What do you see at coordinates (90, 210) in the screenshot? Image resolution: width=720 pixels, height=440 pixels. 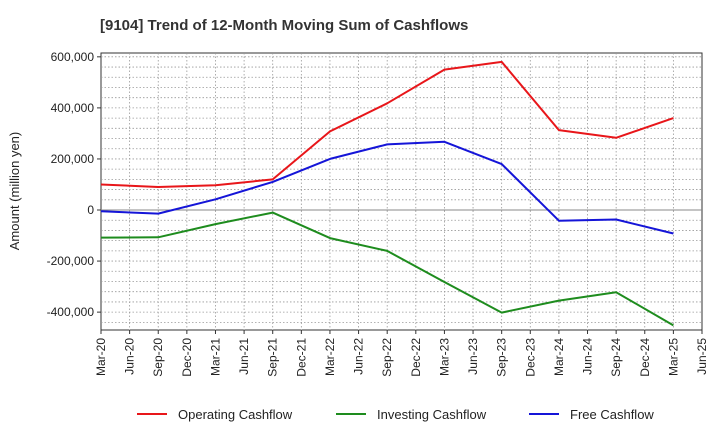 I see `y-tick-label: 0` at bounding box center [90, 210].